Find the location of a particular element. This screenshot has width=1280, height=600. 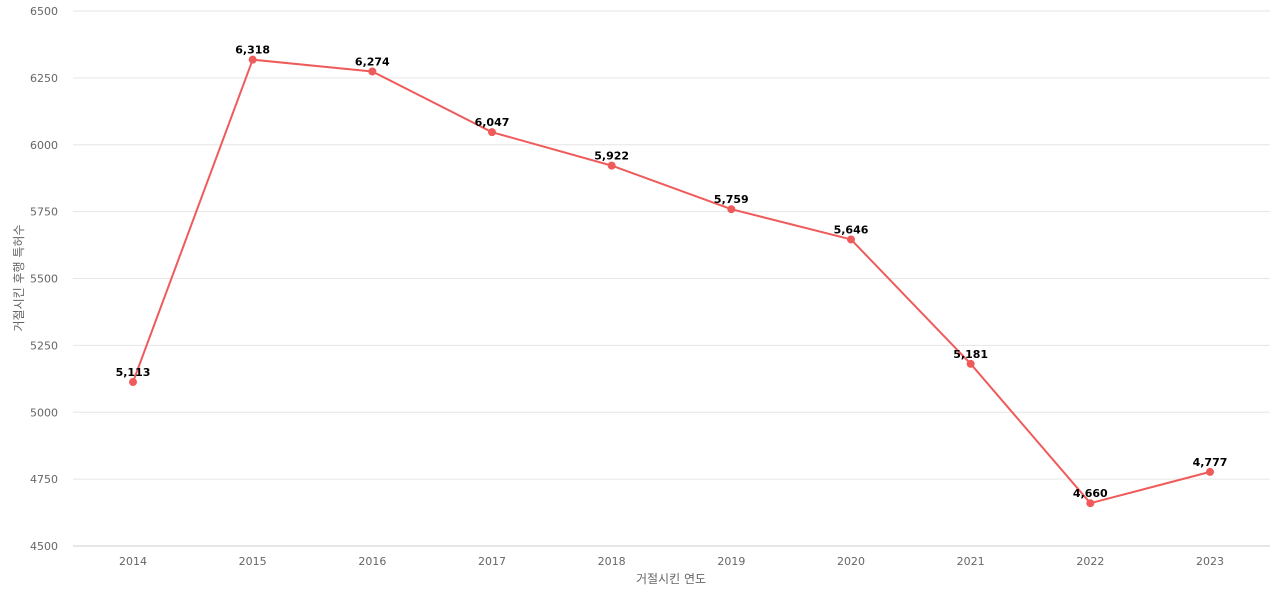

data-label: 5,759 is located at coordinates (731, 199).